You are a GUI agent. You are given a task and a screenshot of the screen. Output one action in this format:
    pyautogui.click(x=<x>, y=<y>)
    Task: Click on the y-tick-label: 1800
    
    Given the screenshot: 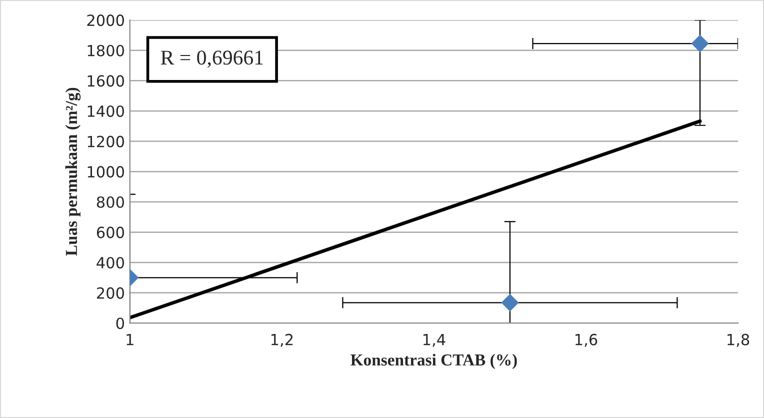 What is the action you would take?
    pyautogui.click(x=106, y=50)
    